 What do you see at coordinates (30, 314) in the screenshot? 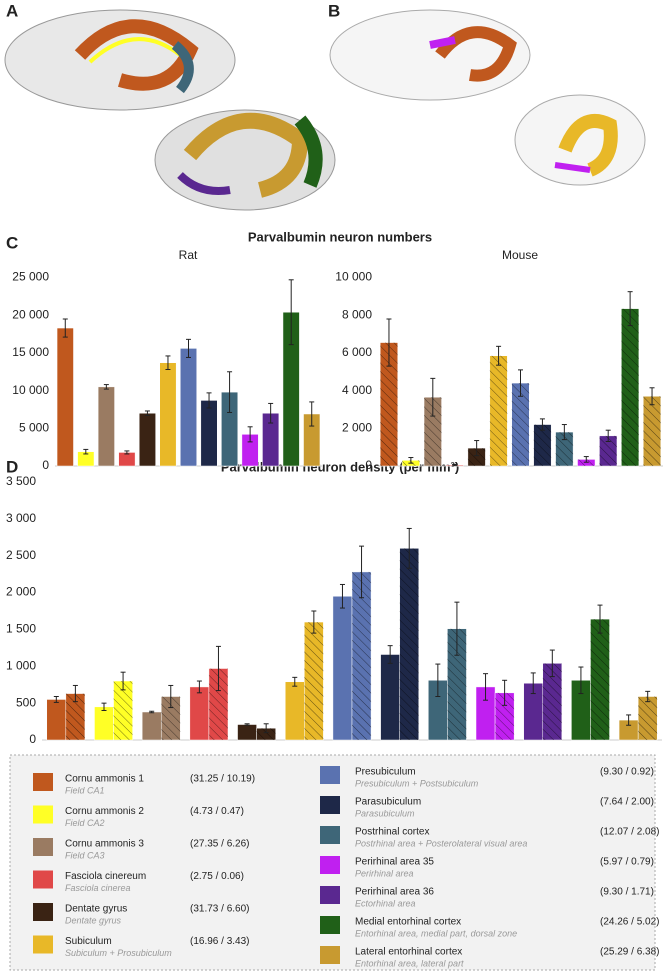
I see `y-tick-label: 20 000` at bounding box center [30, 314].